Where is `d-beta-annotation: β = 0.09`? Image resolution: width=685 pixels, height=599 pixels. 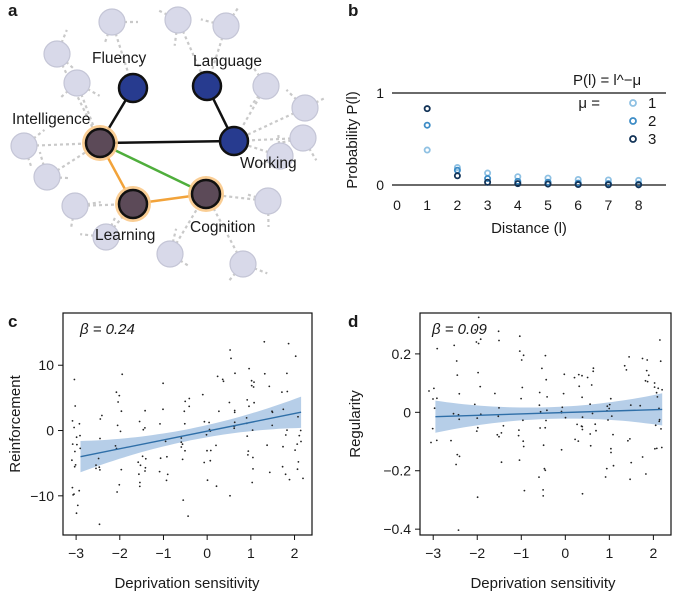 d-beta-annotation: β = 0.09 is located at coordinates (459, 329).